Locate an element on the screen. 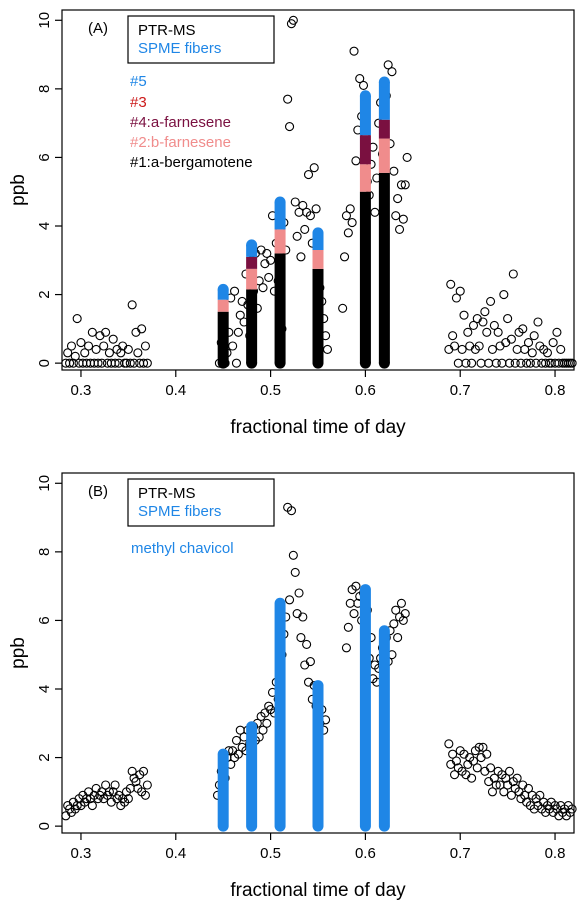  panel-a-legend-box is located at coordinates (201, 39).